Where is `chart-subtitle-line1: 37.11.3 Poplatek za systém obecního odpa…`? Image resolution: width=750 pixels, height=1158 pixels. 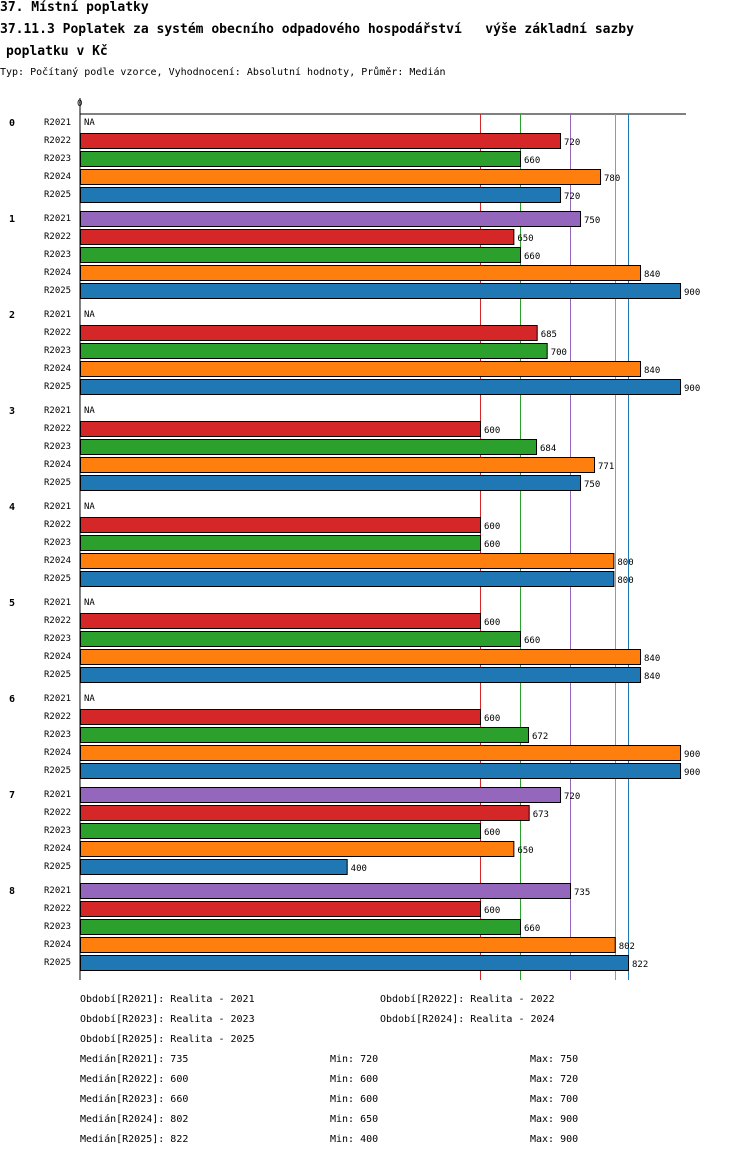
chart-subtitle-line1: 37.11.3 Poplatek za systém obecního odpa… is located at coordinates (317, 29).